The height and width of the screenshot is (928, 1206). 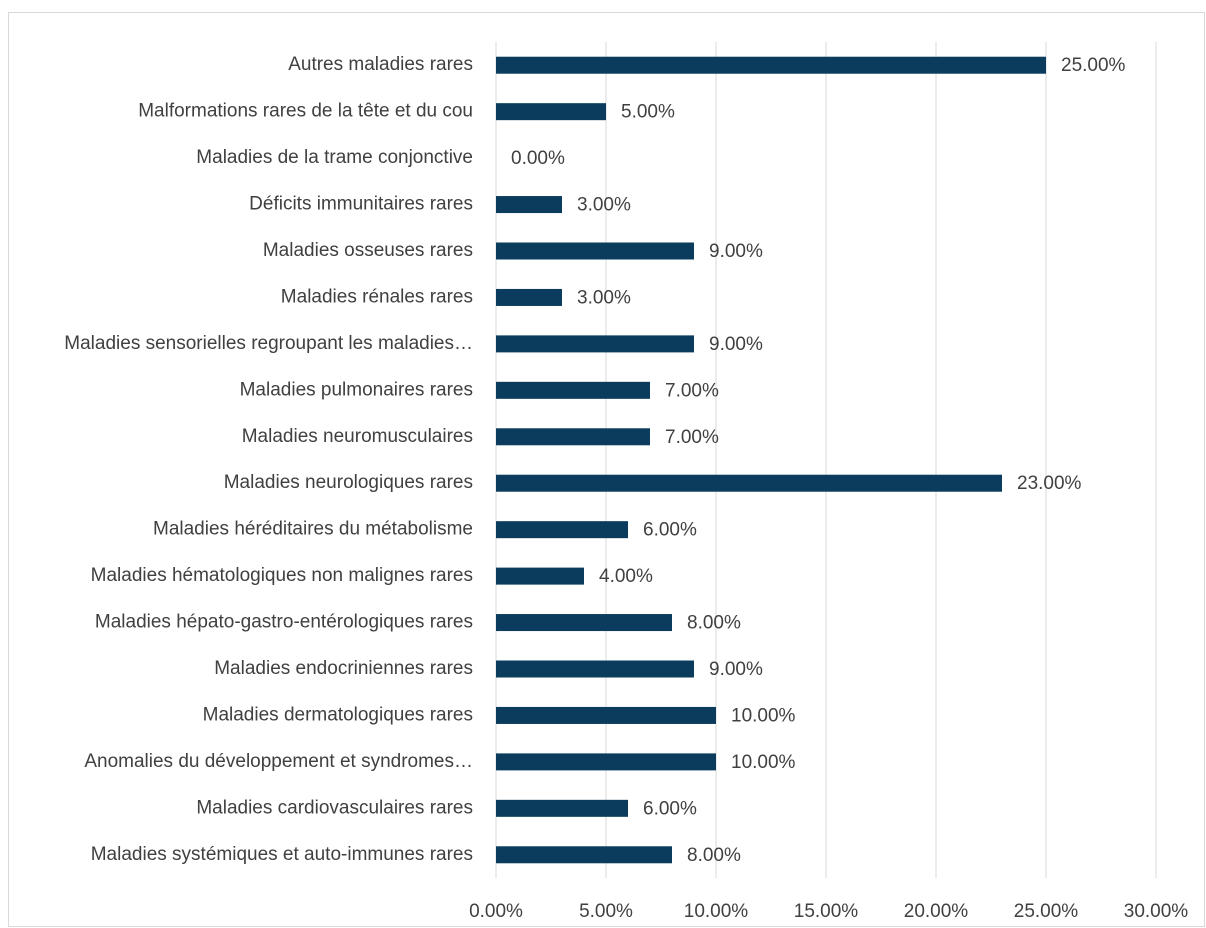 I want to click on data-label: 4.00%, so click(x=626, y=576).